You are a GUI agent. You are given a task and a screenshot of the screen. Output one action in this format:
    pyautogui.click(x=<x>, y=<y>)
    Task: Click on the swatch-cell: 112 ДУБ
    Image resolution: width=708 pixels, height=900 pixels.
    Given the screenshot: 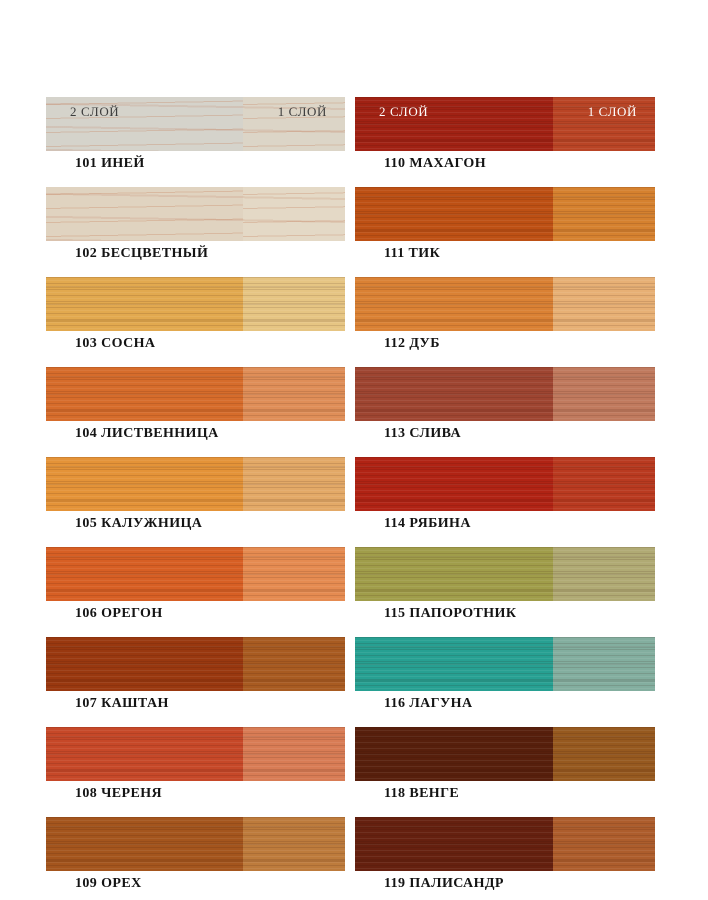 What is the action you would take?
    pyautogui.click(x=505, y=322)
    